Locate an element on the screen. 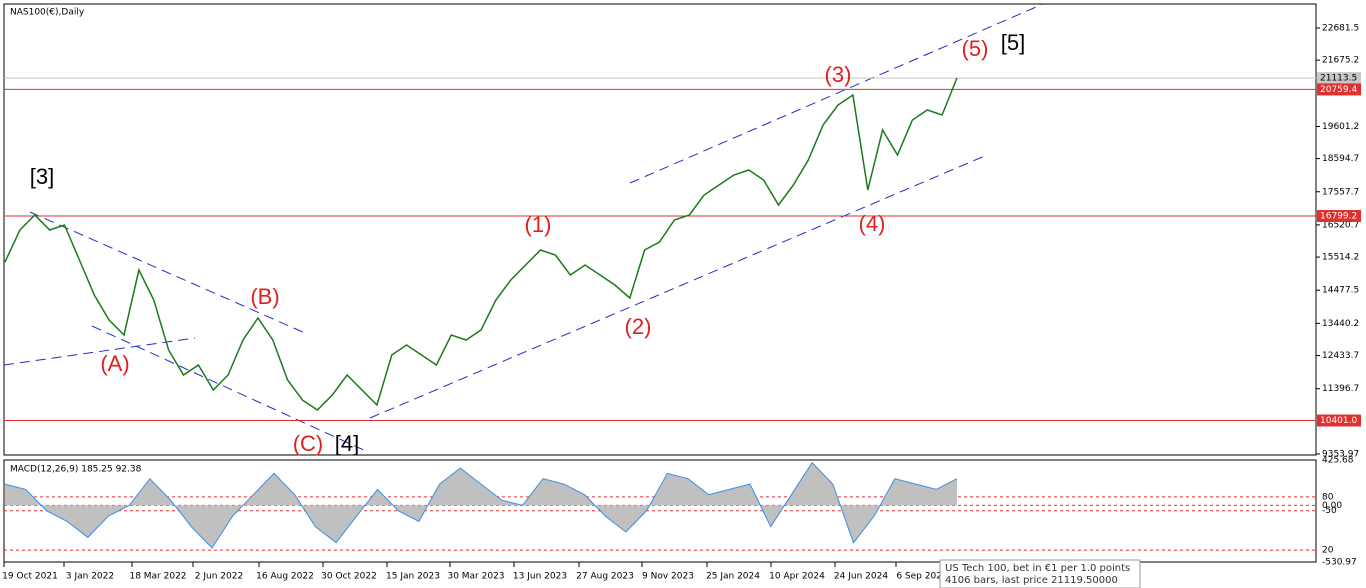  macd-line is located at coordinates (481, 505).